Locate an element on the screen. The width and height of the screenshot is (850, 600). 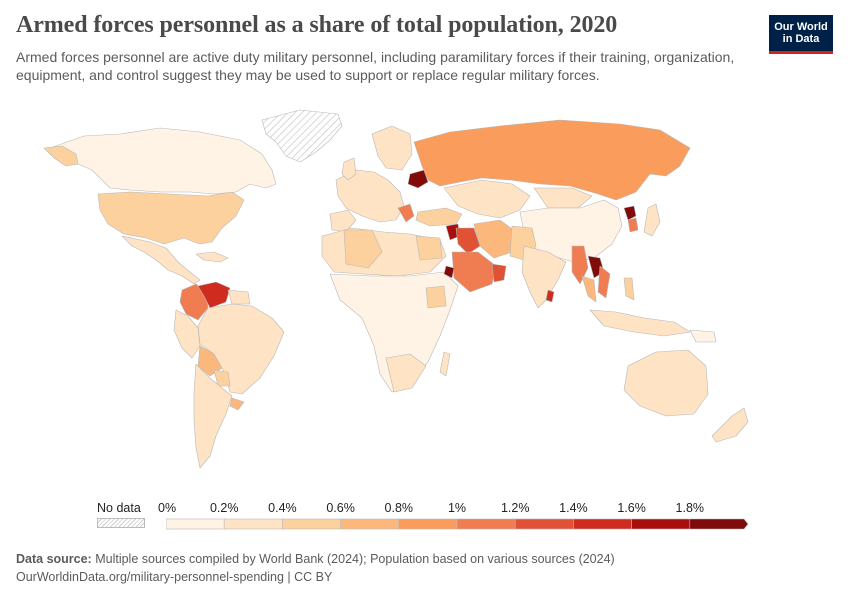
legend-no-data-swatch is located at coordinates (121, 523).